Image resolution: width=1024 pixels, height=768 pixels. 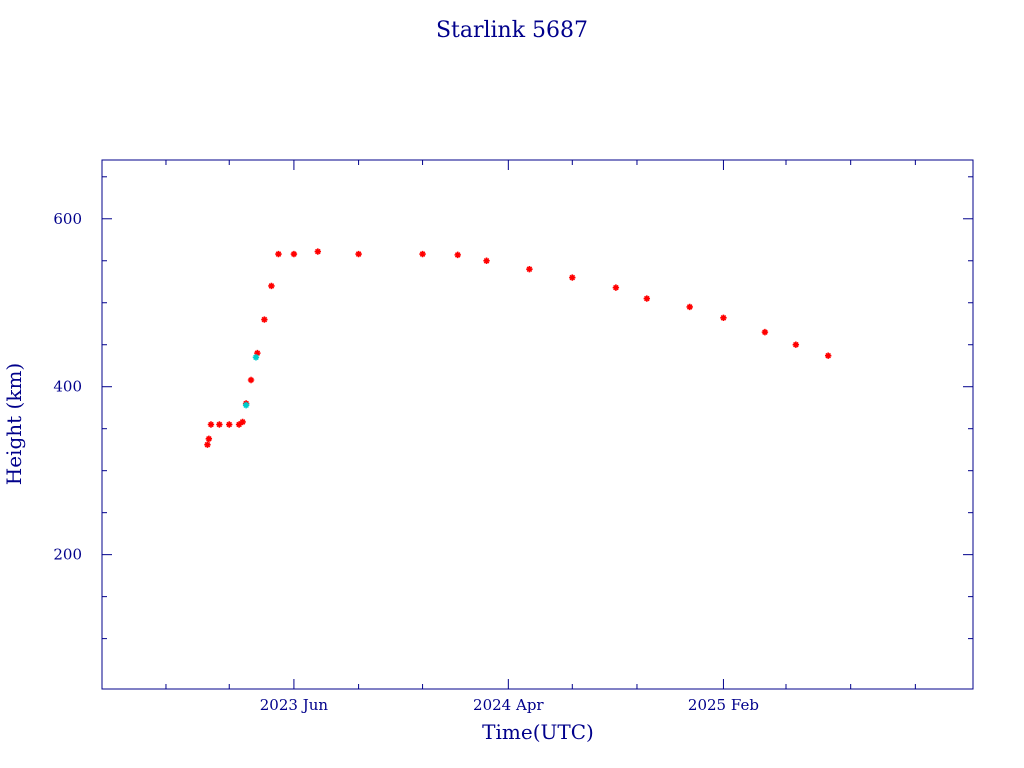 What do you see at coordinates (723, 705) in the screenshot?
I see `x-tick-label: 2025 Feb` at bounding box center [723, 705].